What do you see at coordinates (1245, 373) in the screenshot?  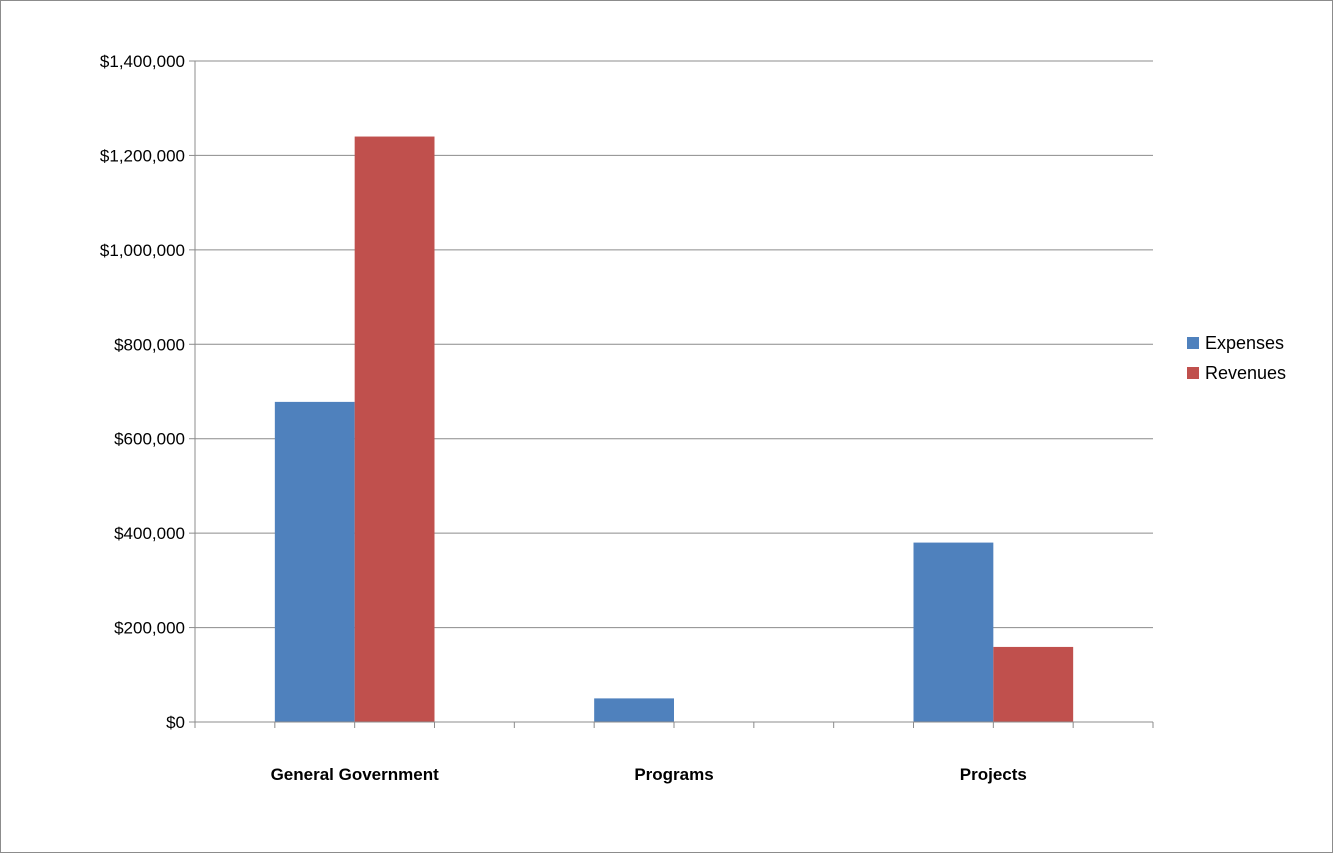 I see `legend-label-revenues: Revenues` at bounding box center [1245, 373].